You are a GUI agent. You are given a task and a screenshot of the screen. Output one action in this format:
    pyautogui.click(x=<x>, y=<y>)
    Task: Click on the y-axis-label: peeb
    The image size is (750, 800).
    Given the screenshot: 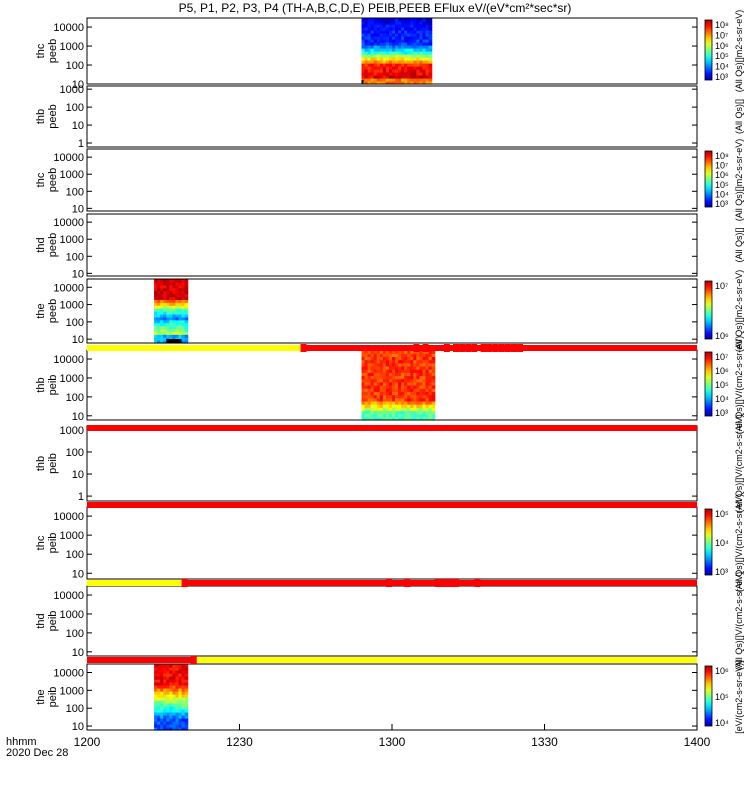 What is the action you would take?
    pyautogui.click(x=53, y=245)
    